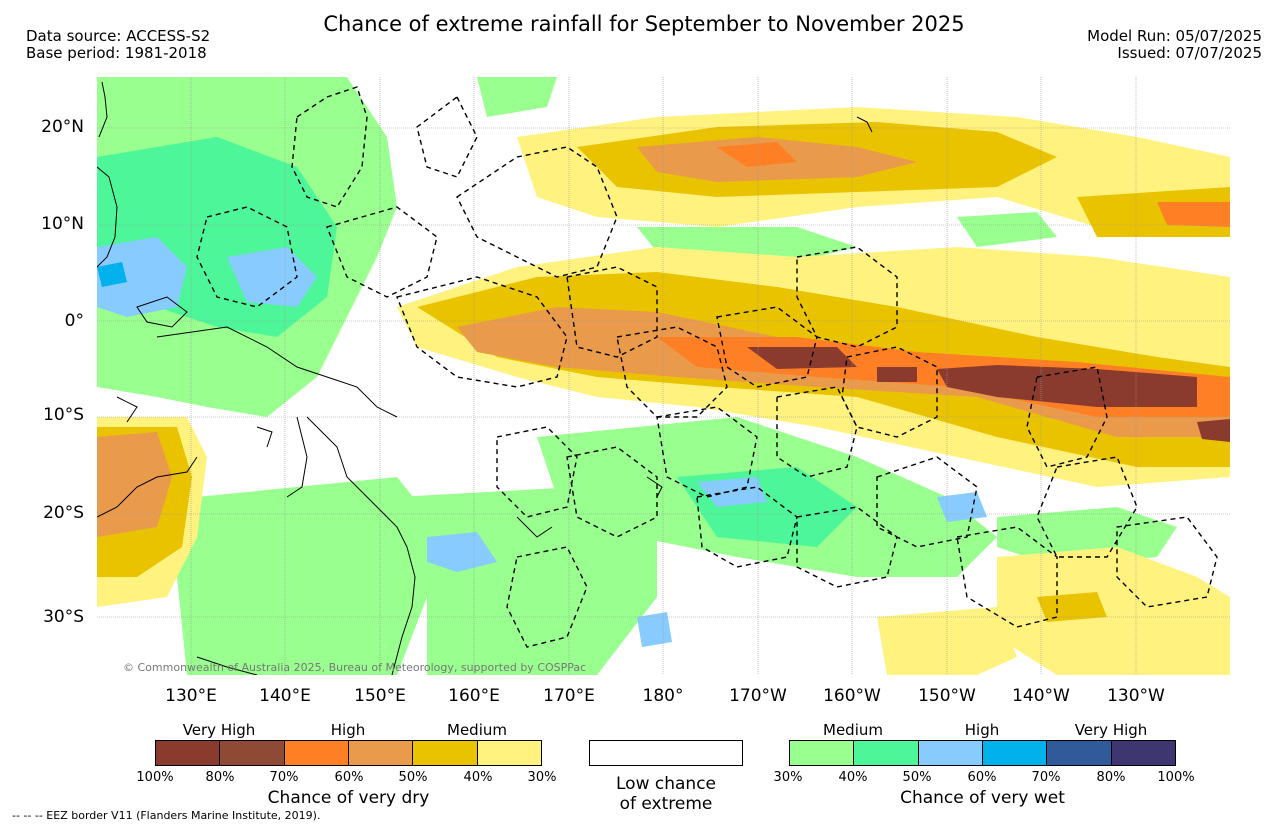  Describe the element at coordinates (542, 777) in the screenshot. I see `dry-tick: 30%` at that location.